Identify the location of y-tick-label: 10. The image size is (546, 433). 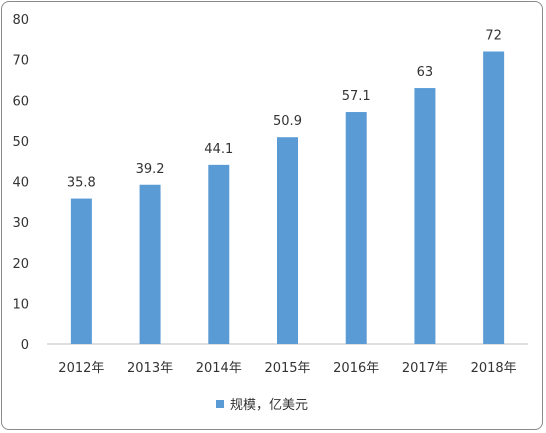
(20, 304).